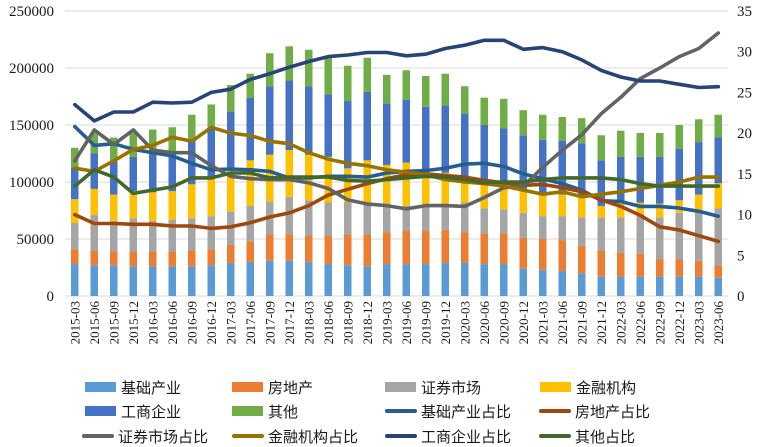  What do you see at coordinates (151, 387) in the screenshot?
I see `legend-label: 基础产业` at bounding box center [151, 387].